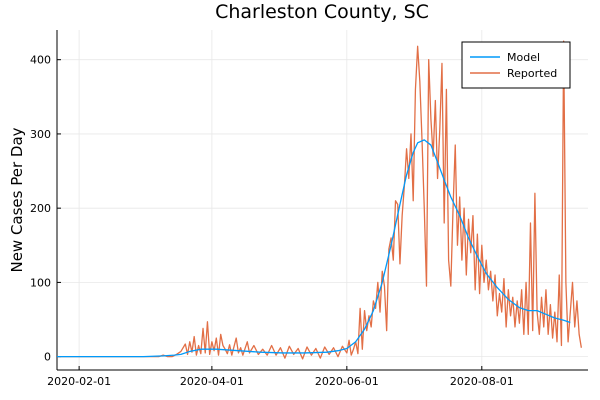 The image size is (600, 400). Describe the element at coordinates (322, 12) in the screenshot. I see `chart-title: Charleston County, SC` at that location.